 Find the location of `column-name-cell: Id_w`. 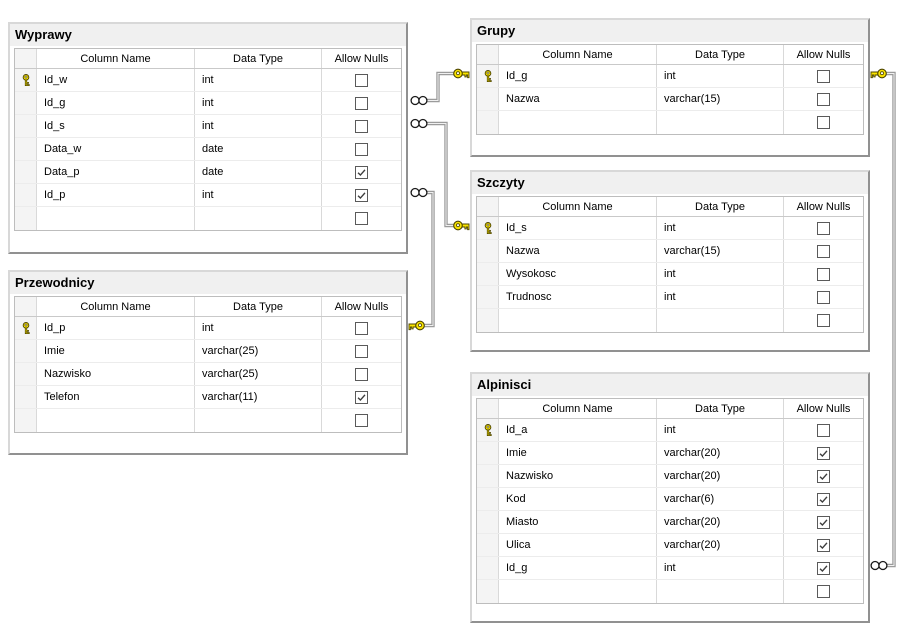

column-name-cell: Id_w is located at coordinates (116, 80).